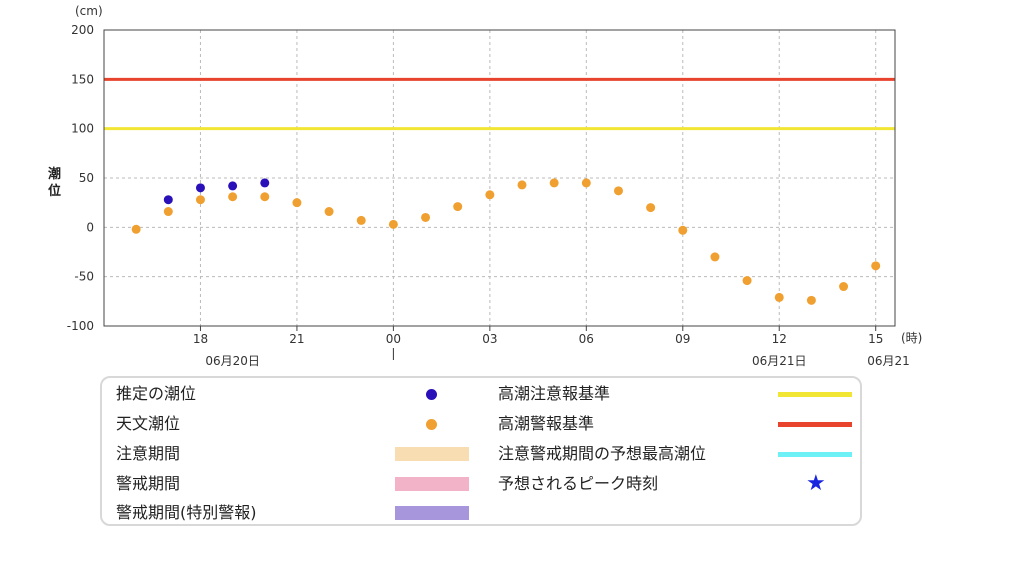 The width and height of the screenshot is (1024, 563). I want to click on legend-storm-surge-advisory-line, so click(815, 394).